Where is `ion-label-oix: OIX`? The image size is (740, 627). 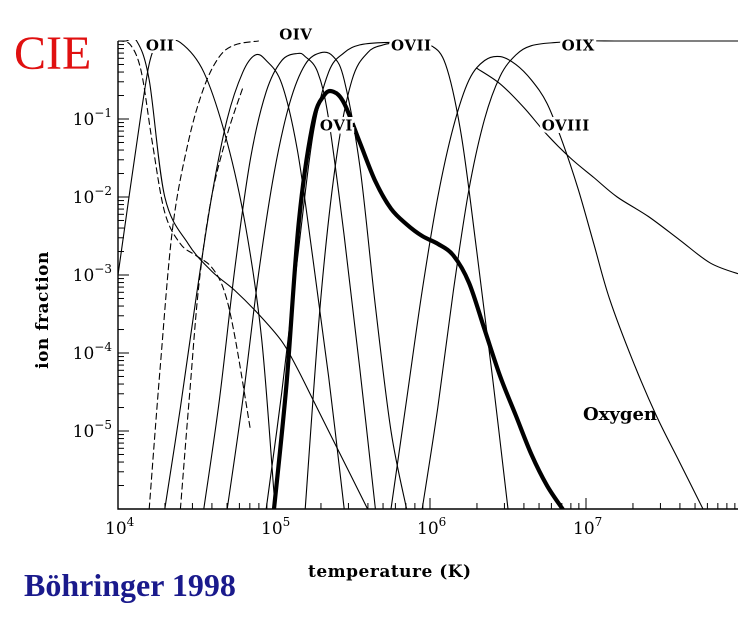
ion-label-oix: OIX is located at coordinates (578, 45).